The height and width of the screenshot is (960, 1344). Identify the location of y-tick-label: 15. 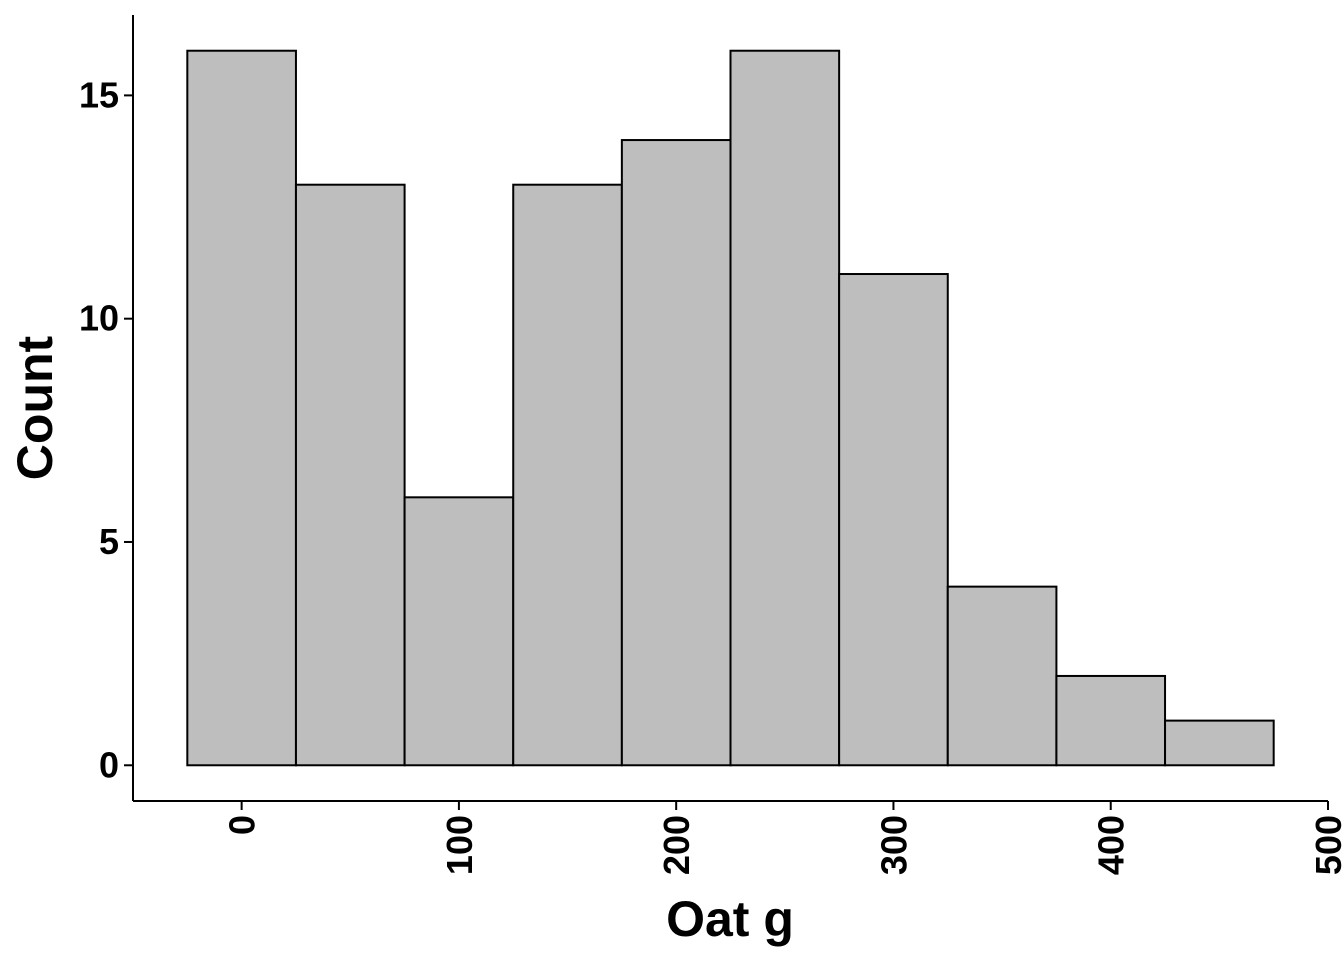
(99, 94).